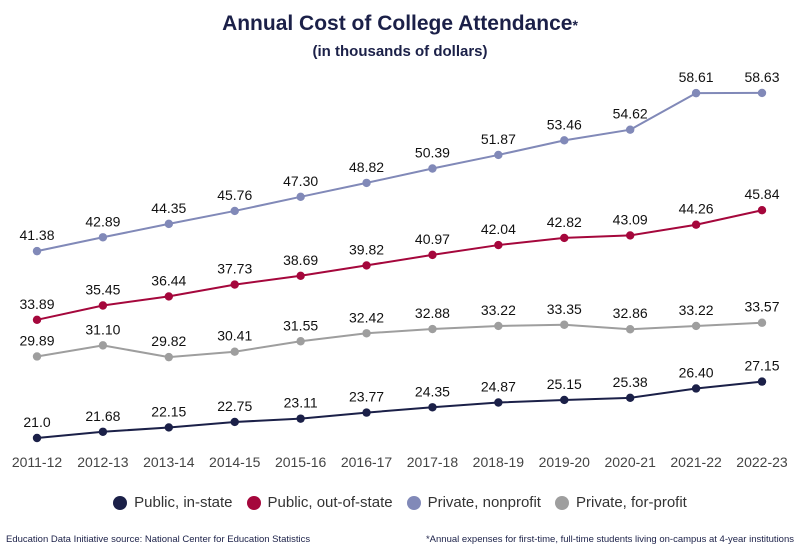 Image resolution: width=800 pixels, height=551 pixels. I want to click on data-label: 25.38, so click(630, 382).